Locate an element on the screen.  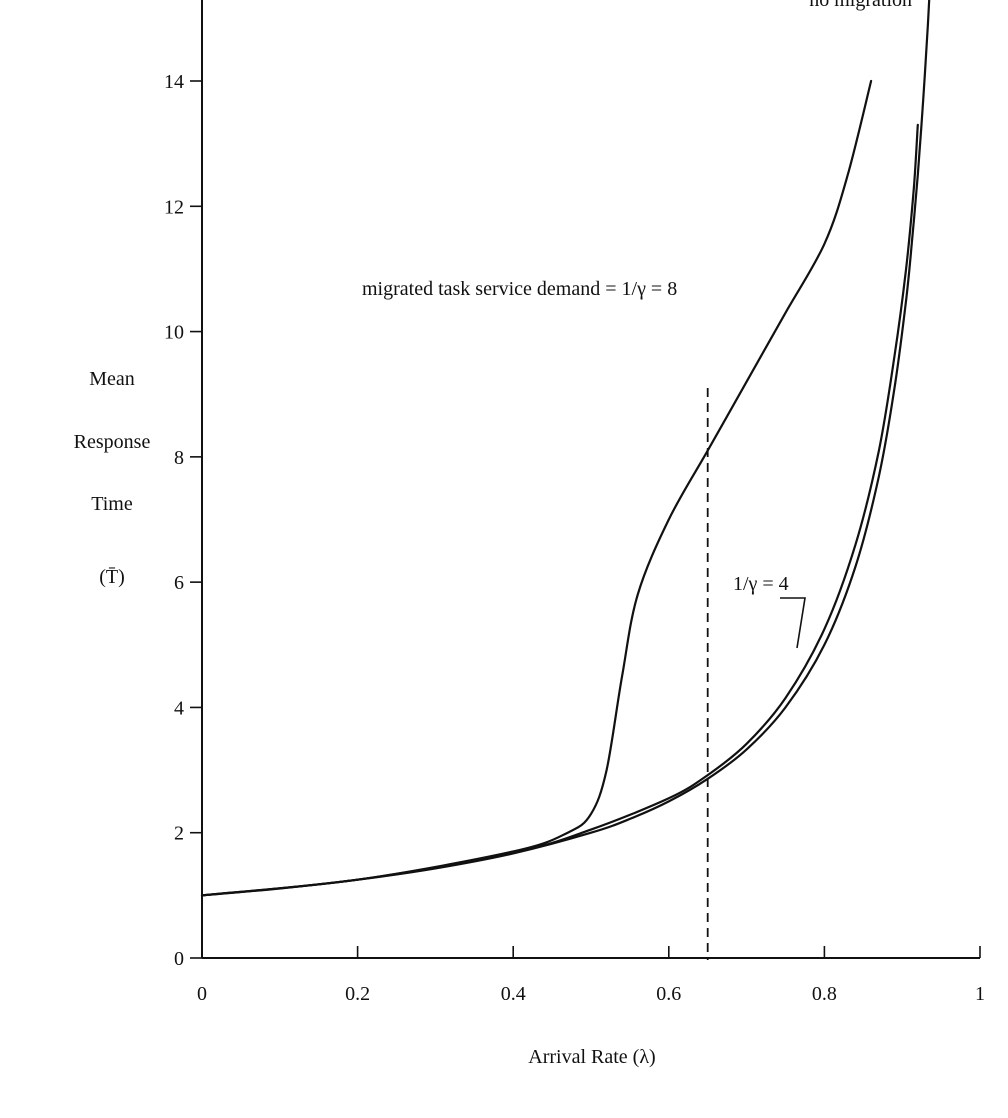
x-tick-label: 0.4 is located at coordinates (513, 994).